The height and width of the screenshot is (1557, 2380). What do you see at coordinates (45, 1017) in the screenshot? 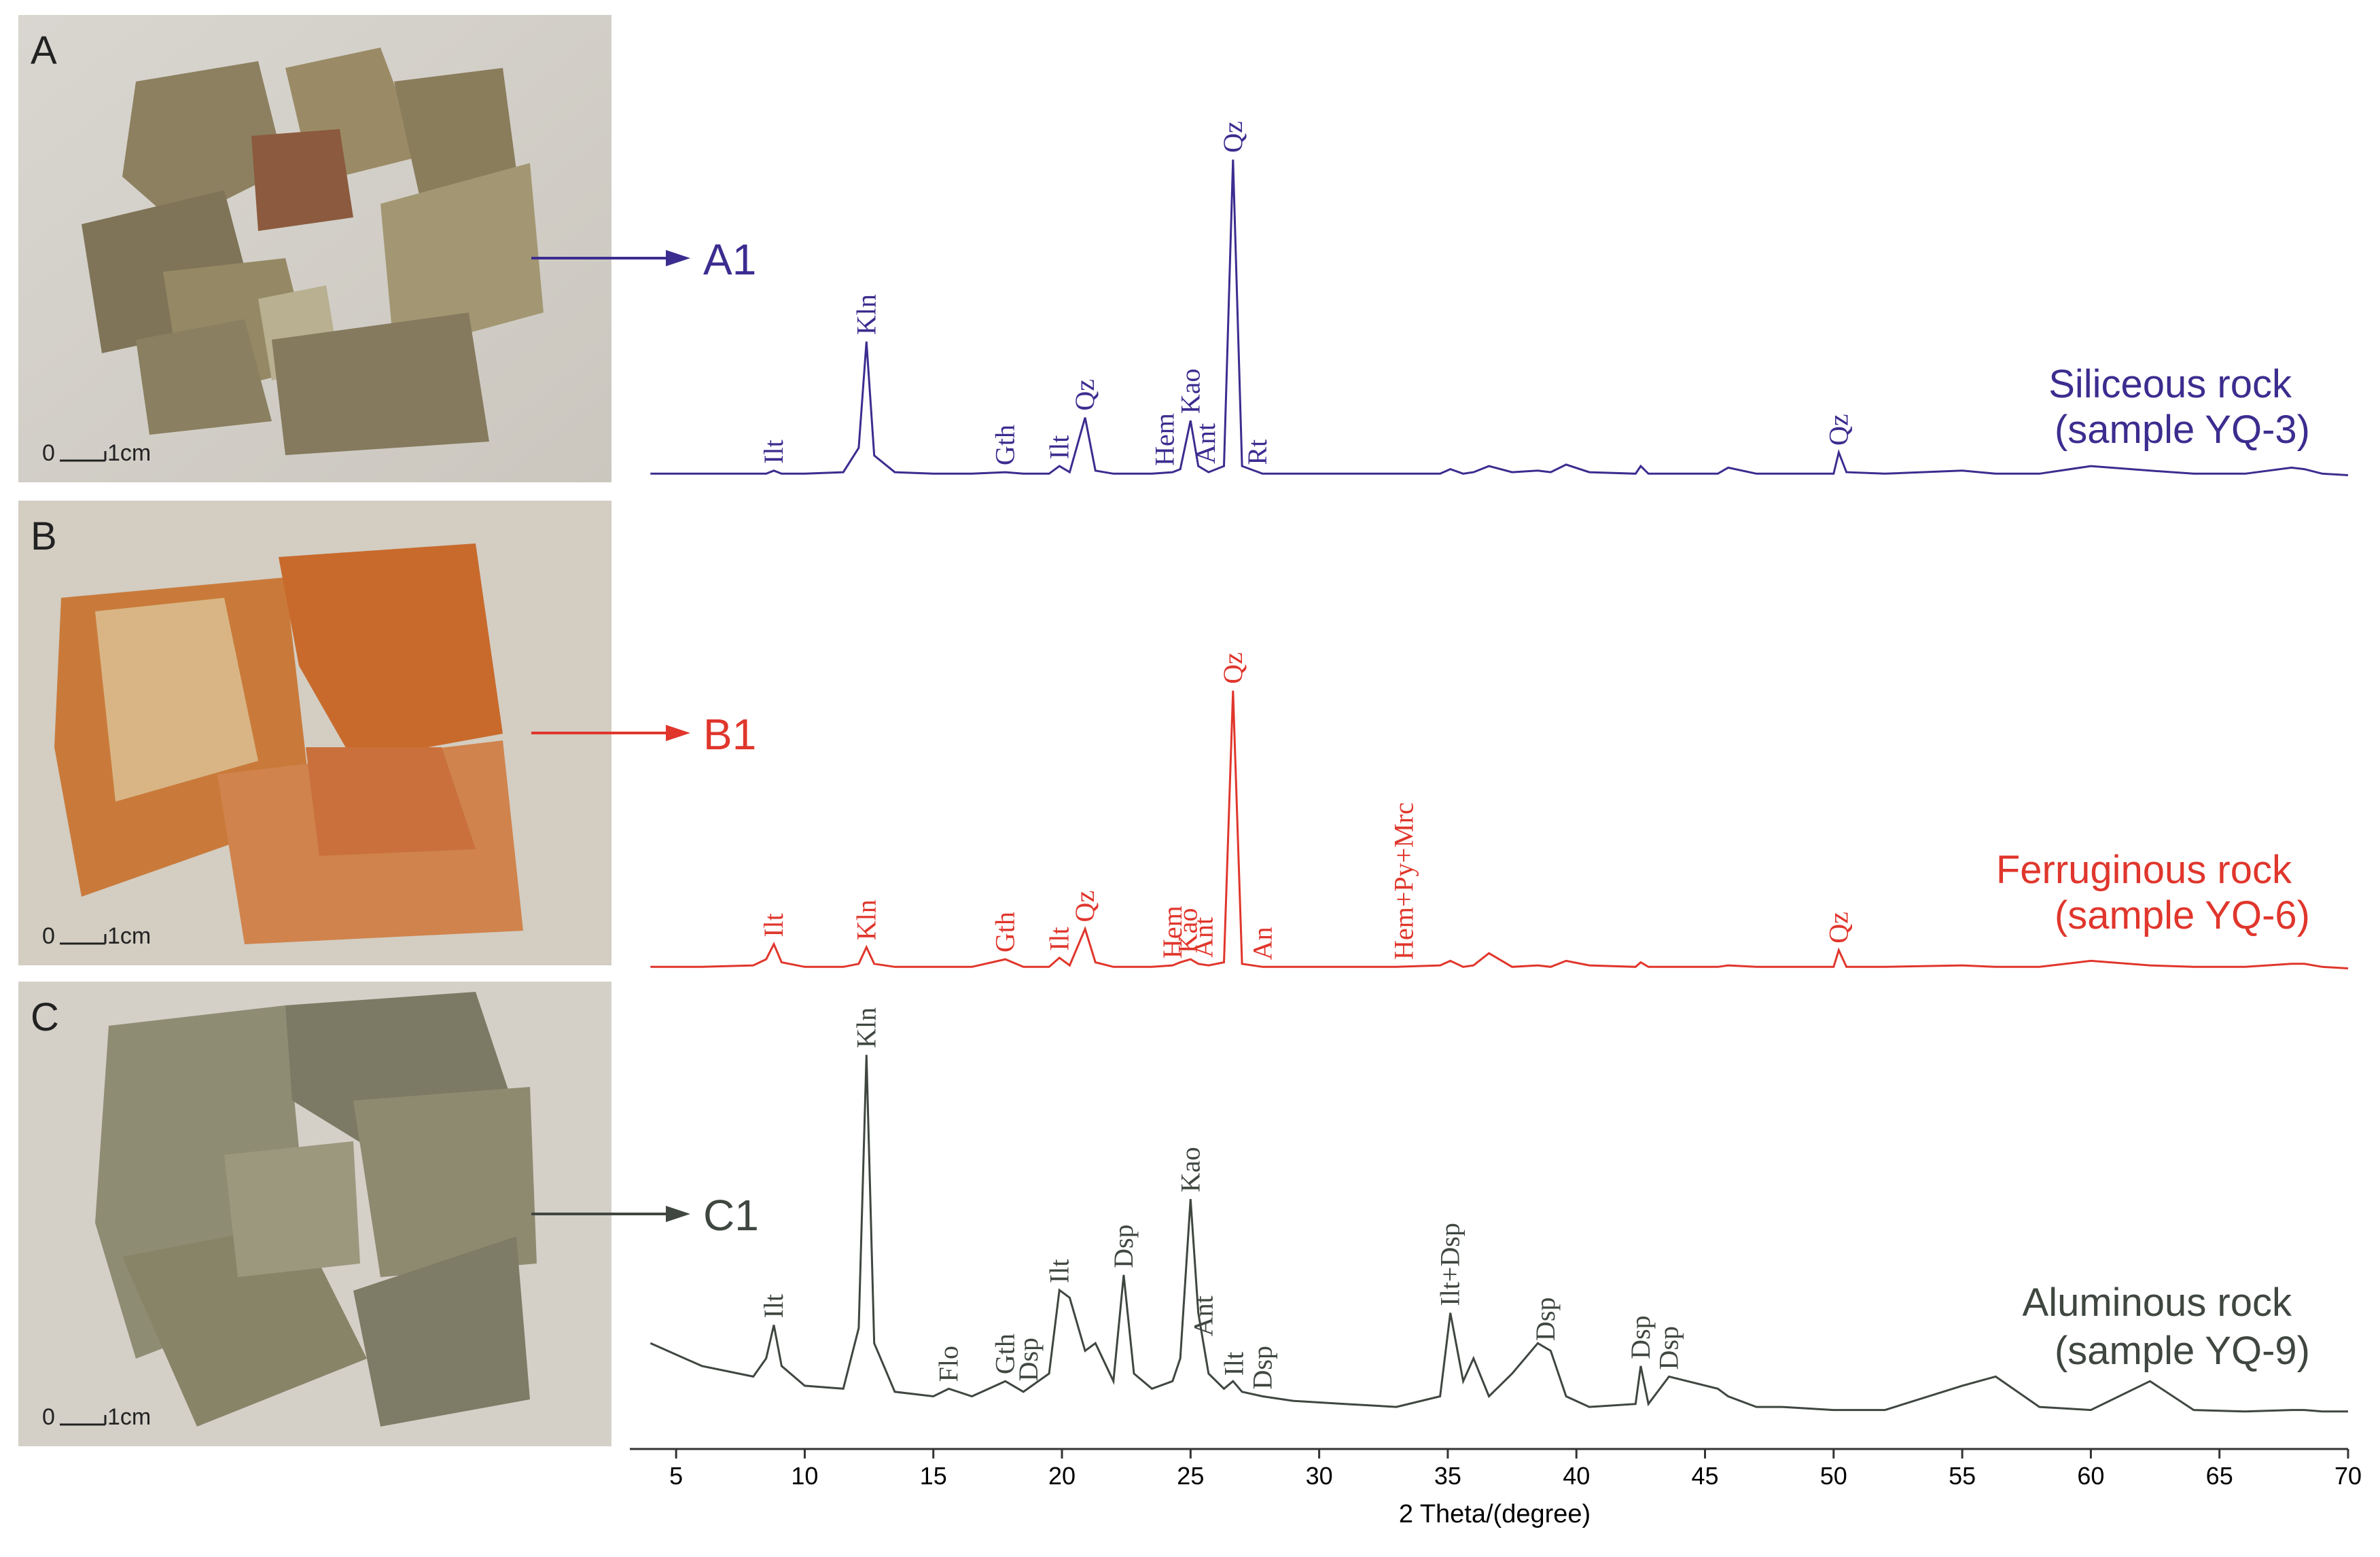
I see `panel-letter: C` at bounding box center [45, 1017].